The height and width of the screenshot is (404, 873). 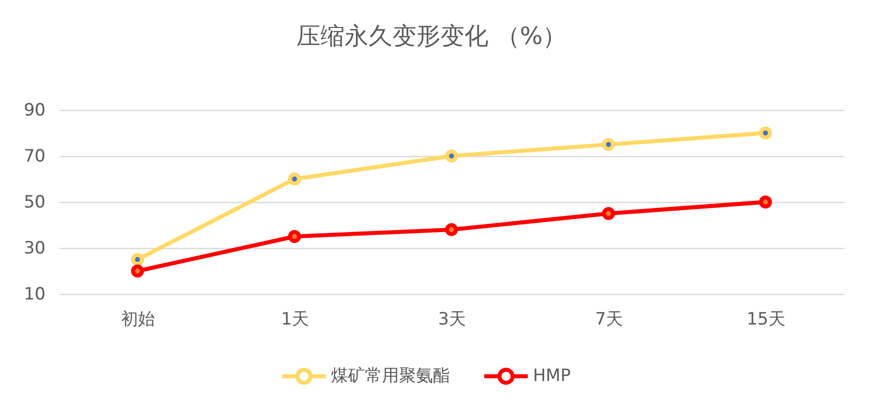 What do you see at coordinates (138, 320) in the screenshot?
I see `x-tick-label: 初始` at bounding box center [138, 320].